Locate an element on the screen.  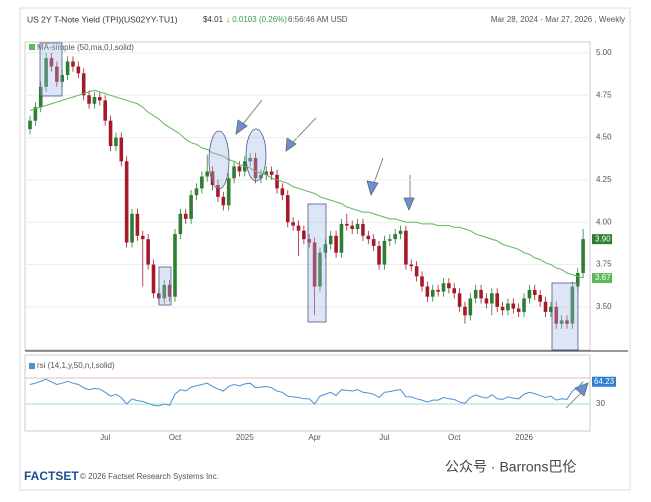
y-tick-label: 4.75 is located at coordinates (604, 94).